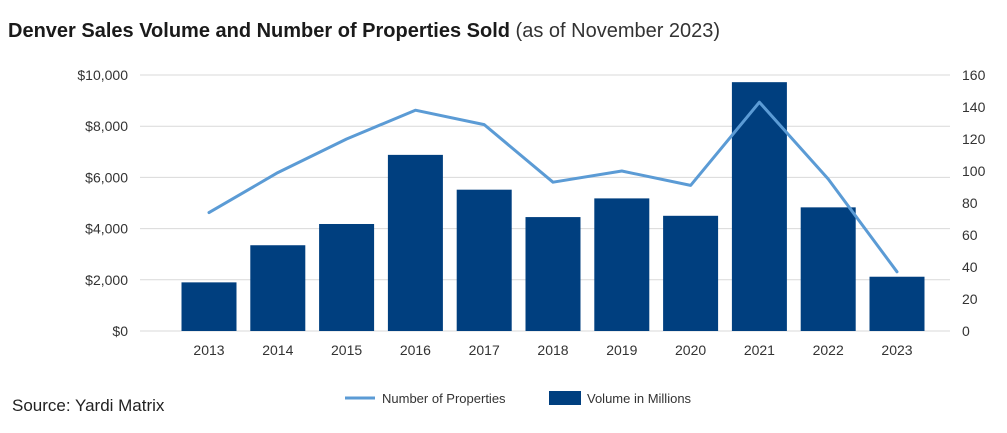 Image resolution: width=1007 pixels, height=433 pixels. I want to click on right-axis-tick-label: 160, so click(974, 75).